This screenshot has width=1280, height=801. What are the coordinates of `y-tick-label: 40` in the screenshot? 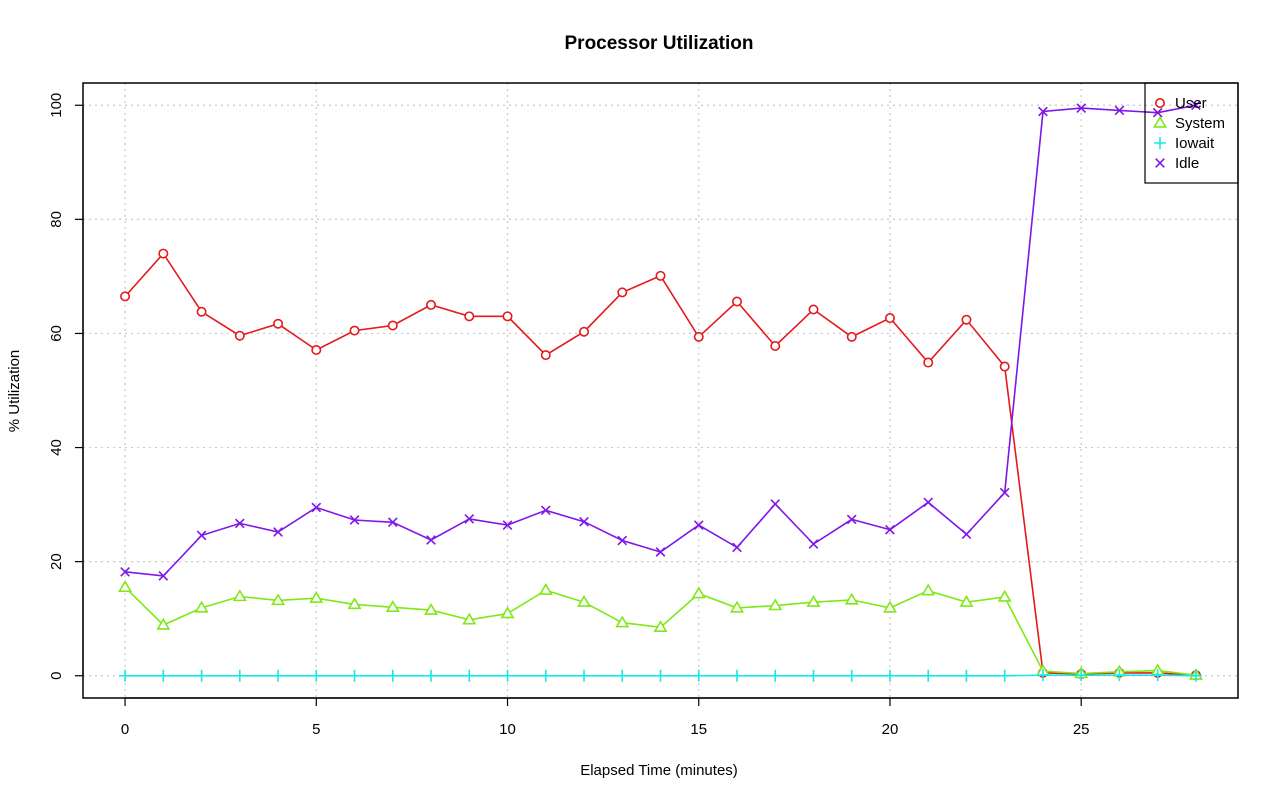 It's located at (56, 447).